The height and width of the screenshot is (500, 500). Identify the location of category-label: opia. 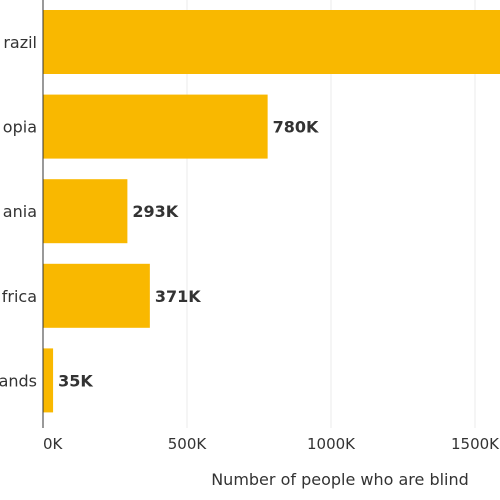
(20, 127).